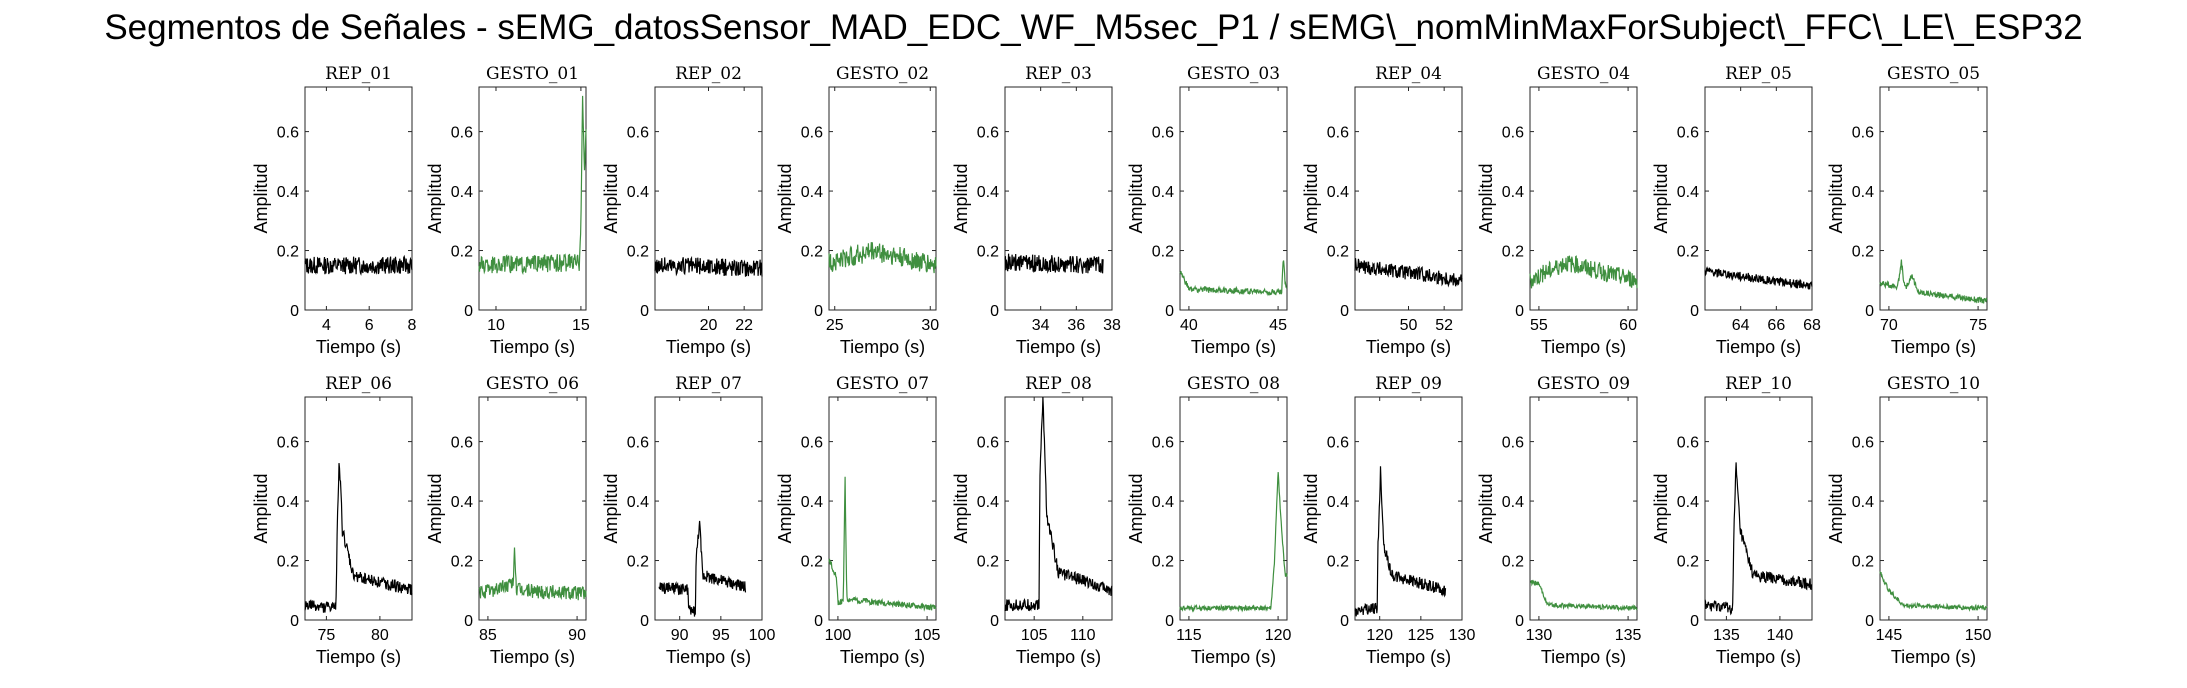 The width and height of the screenshot is (2187, 688). I want to click on x-tick-label: 36, so click(1076, 325).